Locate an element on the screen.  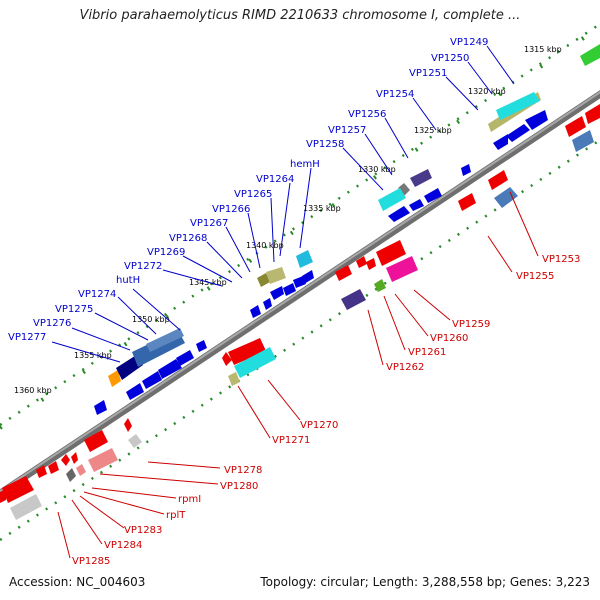
gene-label: VP1269 is located at coordinates (166, 252).